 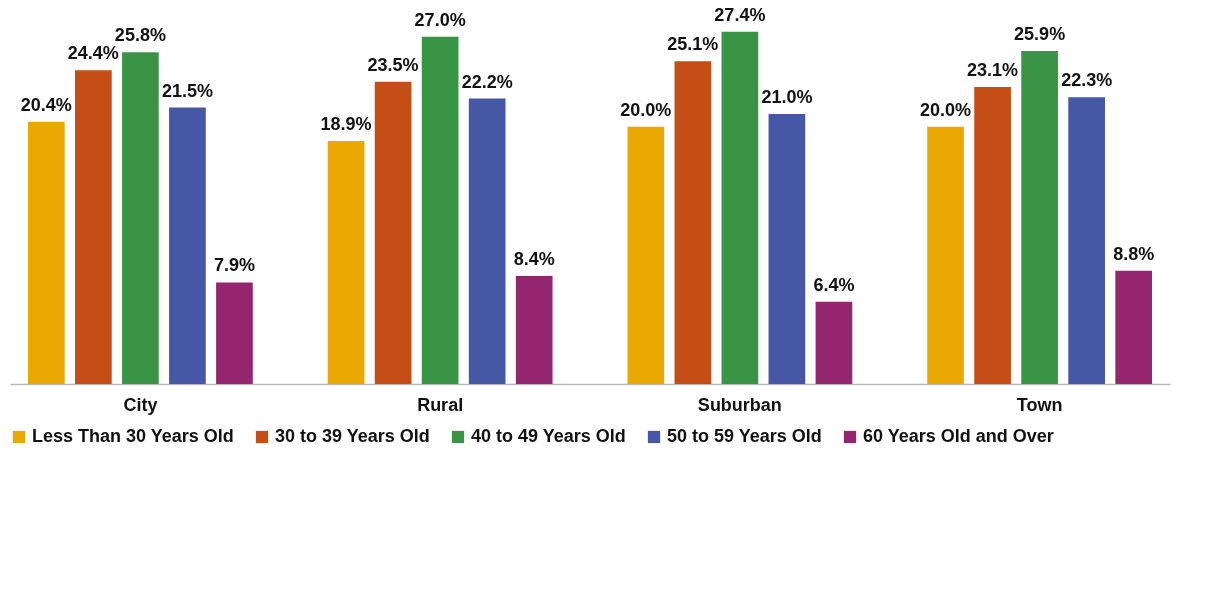 I want to click on legend-label: 30 to 39 Years Old, so click(x=352, y=436).